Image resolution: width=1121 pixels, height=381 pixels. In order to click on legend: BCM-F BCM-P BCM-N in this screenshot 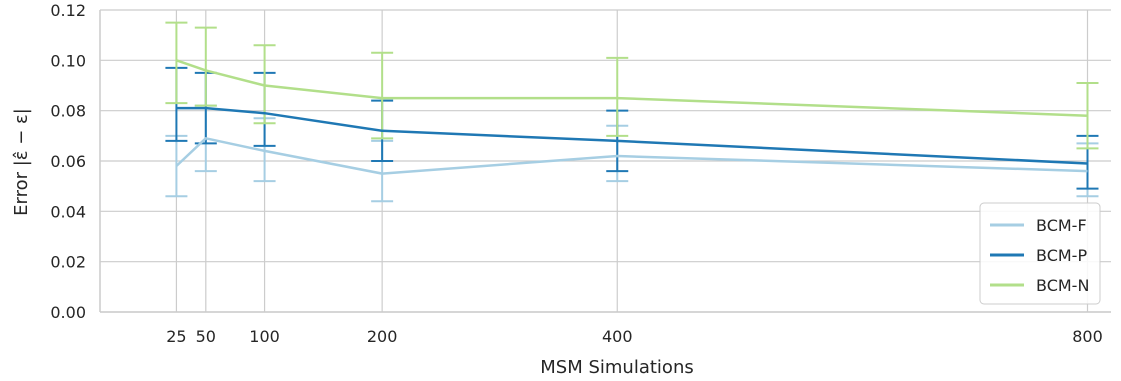, I will do `click(1040, 253)`.